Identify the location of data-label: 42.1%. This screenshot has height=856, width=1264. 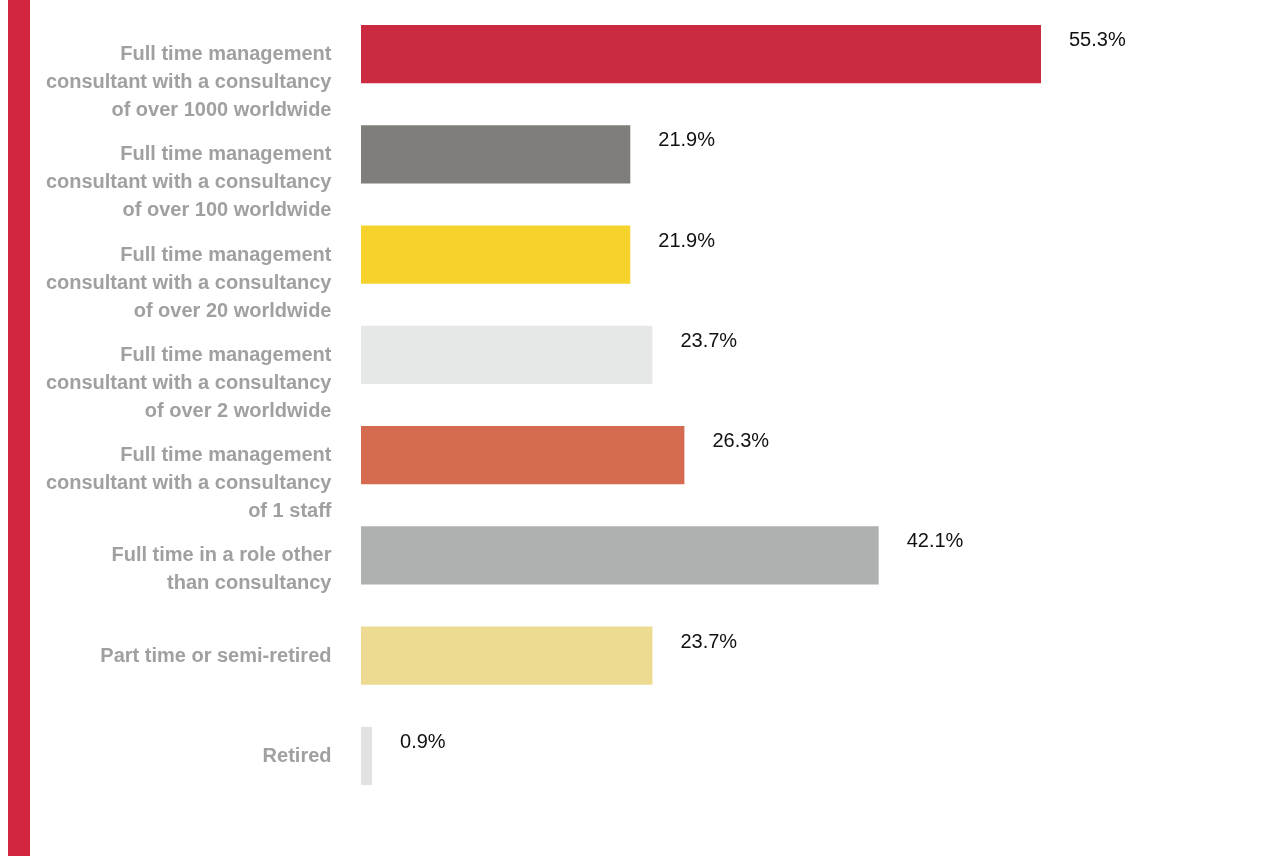
(935, 540).